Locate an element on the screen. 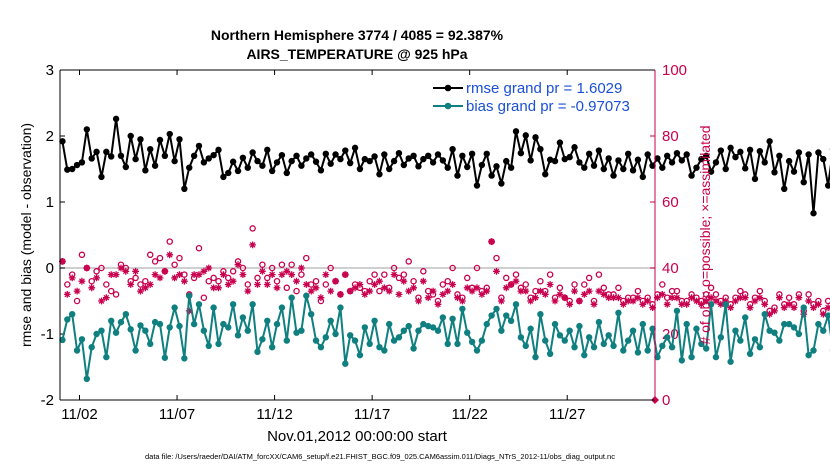  x-tick-label: 11/22 is located at coordinates (469, 414).